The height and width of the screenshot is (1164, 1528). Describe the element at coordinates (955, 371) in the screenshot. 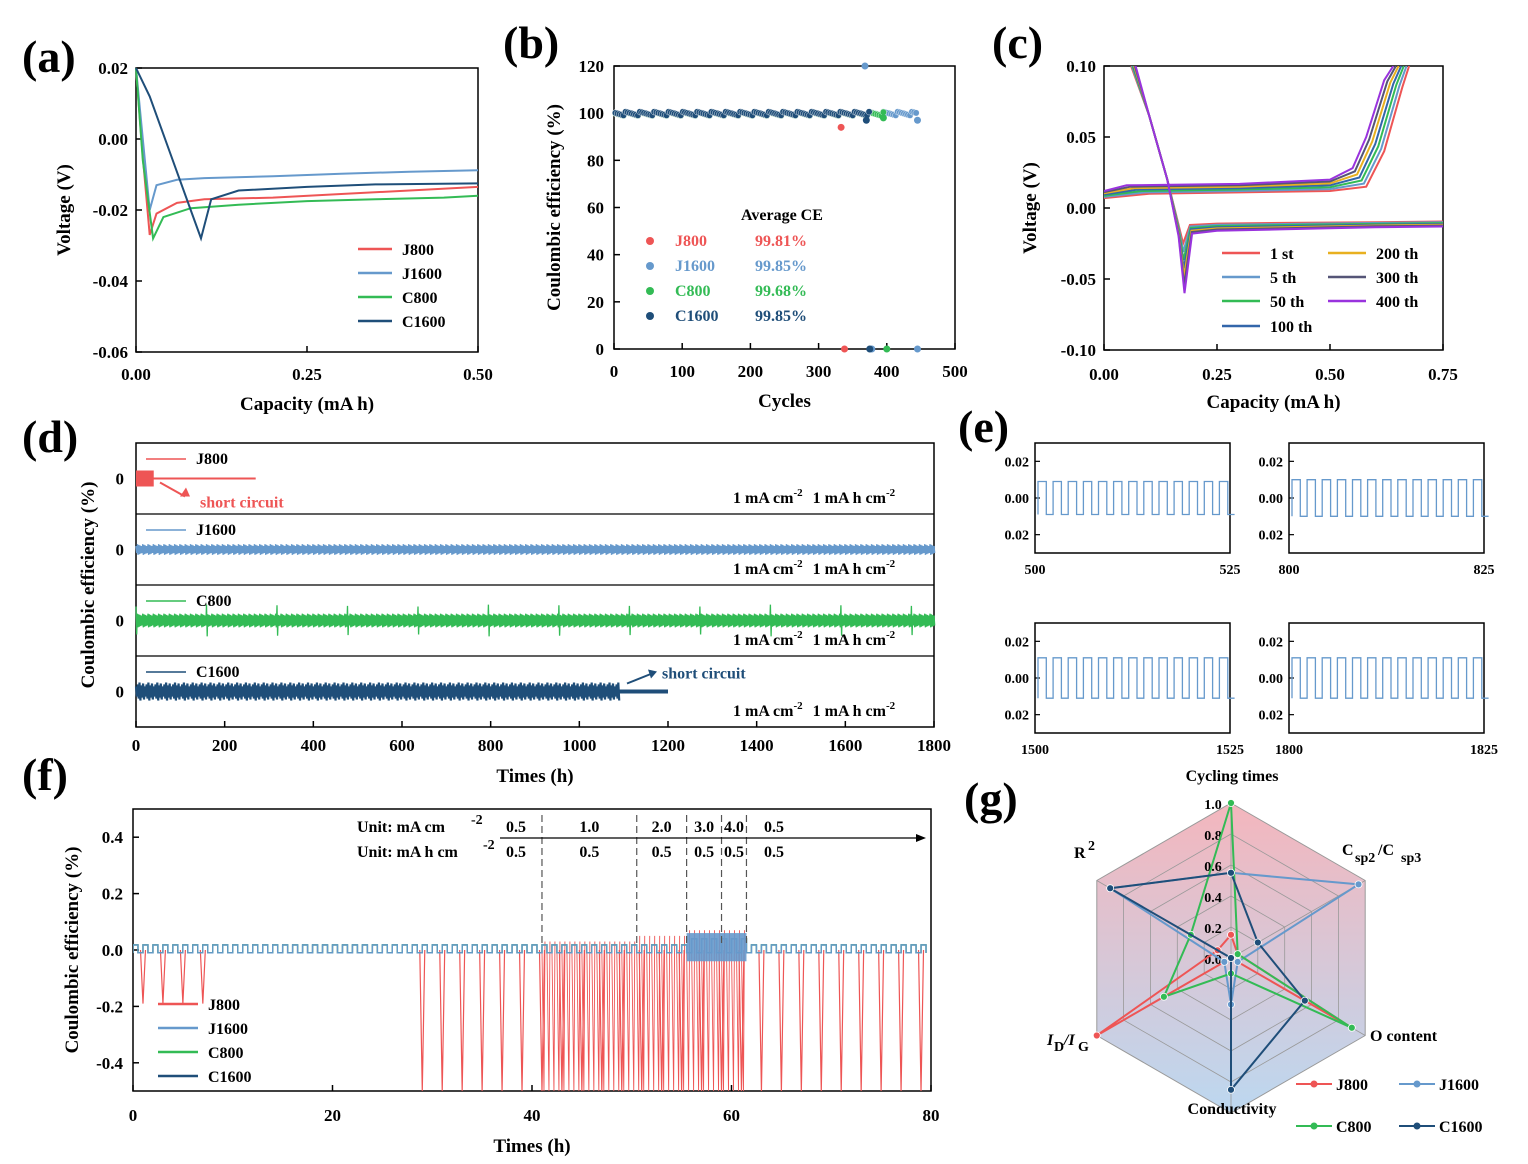

I see `x-tick-label: 500` at that location.